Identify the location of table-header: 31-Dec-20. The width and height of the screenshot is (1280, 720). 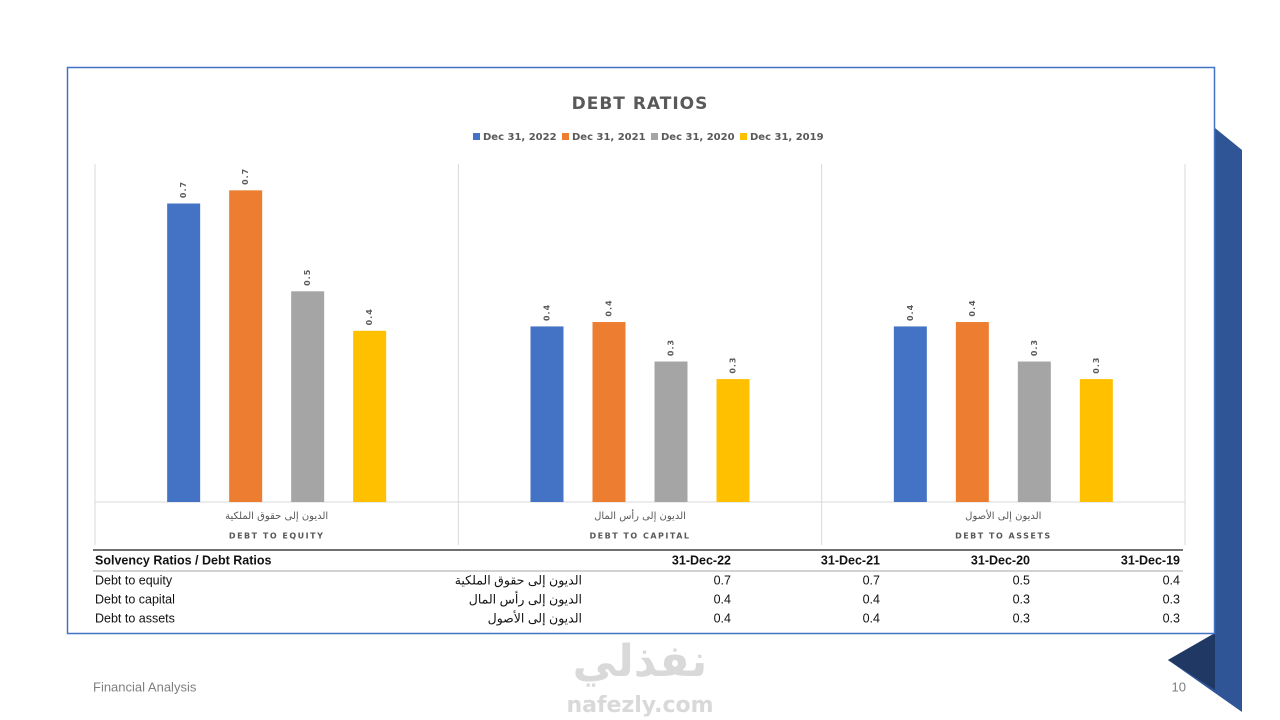
(1000, 560).